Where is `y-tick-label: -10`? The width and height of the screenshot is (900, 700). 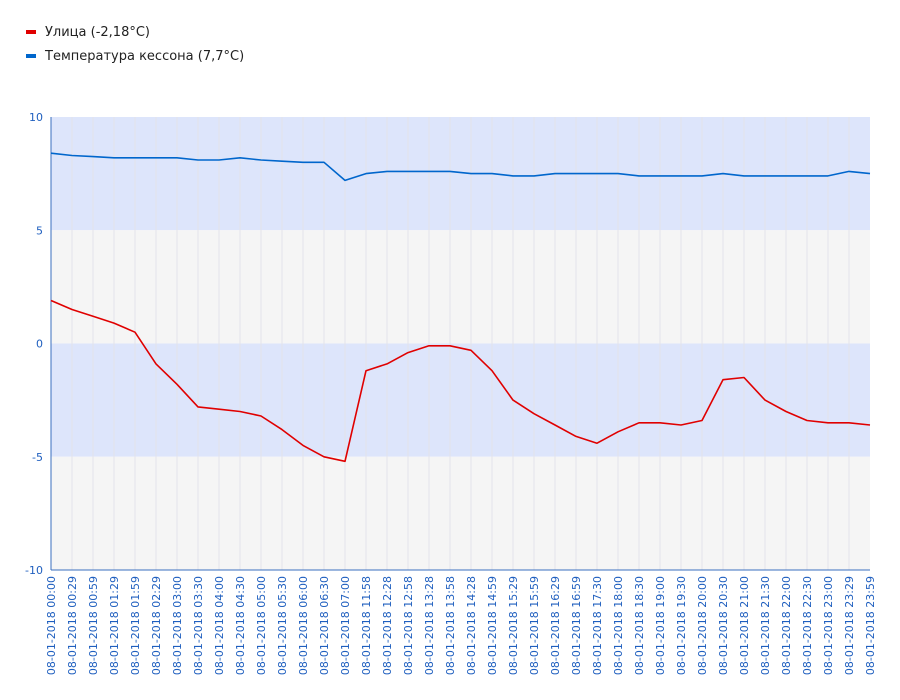
y-tick-label: -10 is located at coordinates (34, 570).